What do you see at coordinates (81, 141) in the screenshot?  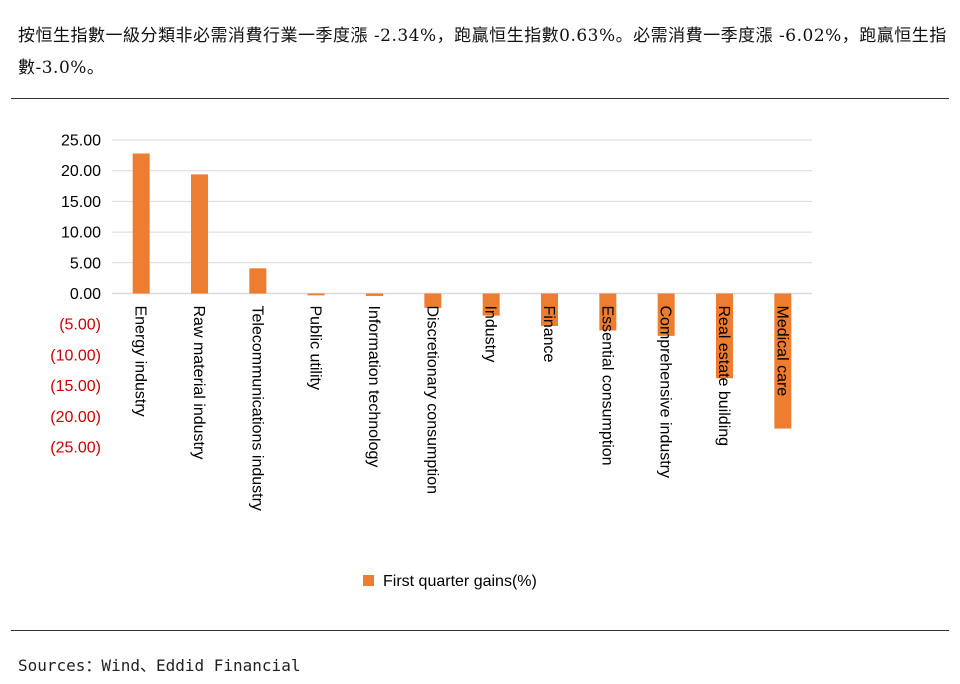 I see `y-tick-label: 25.00` at bounding box center [81, 141].